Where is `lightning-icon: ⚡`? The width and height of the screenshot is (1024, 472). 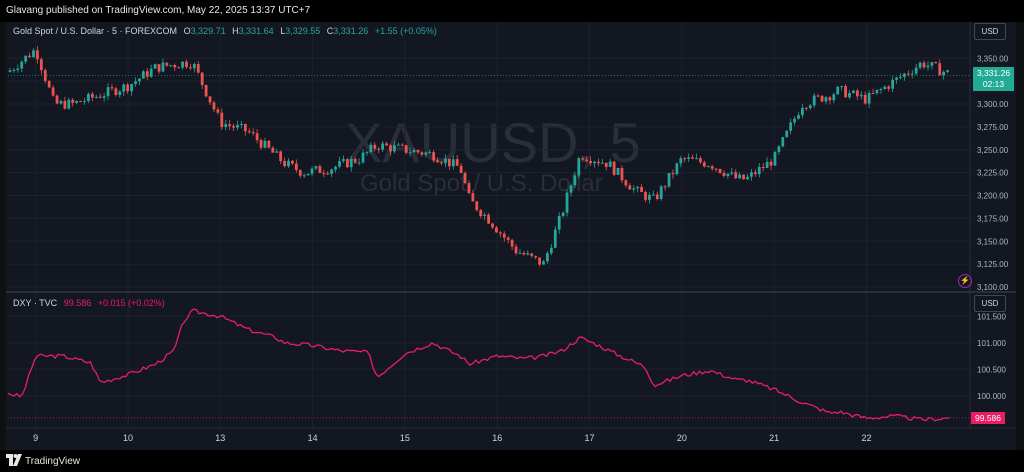
lightning-icon: ⚡ is located at coordinates (965, 281).